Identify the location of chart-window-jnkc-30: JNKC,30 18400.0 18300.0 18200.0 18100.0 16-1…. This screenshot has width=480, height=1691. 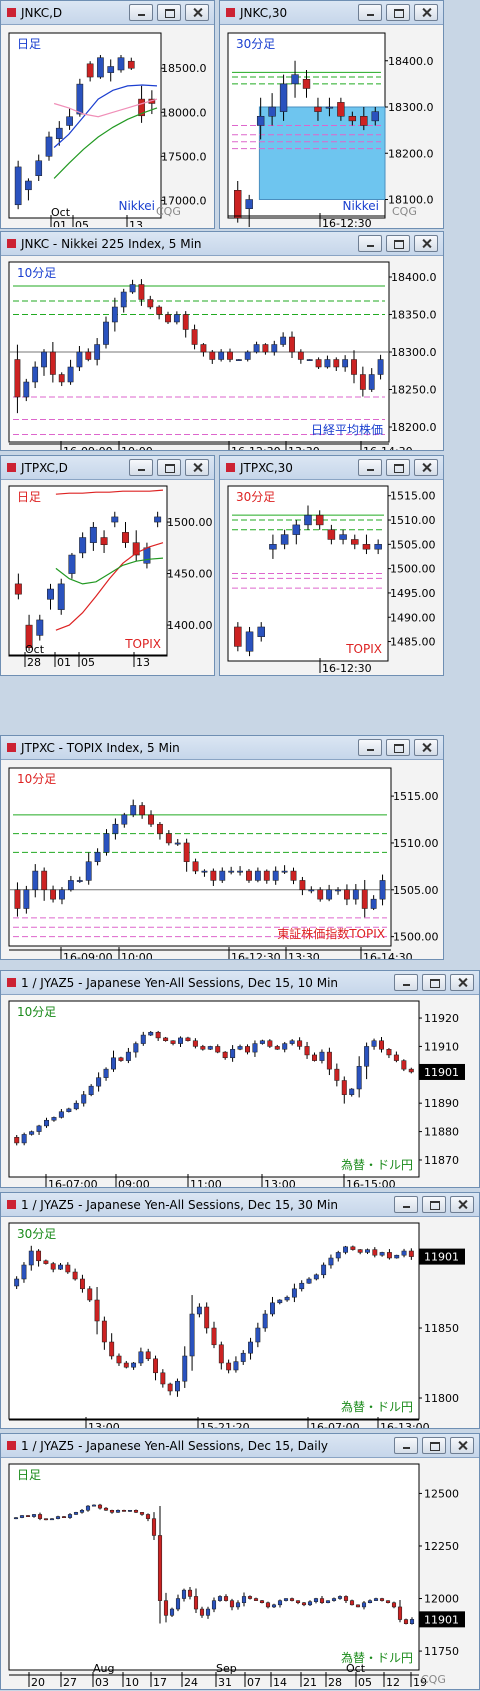
(331, 114).